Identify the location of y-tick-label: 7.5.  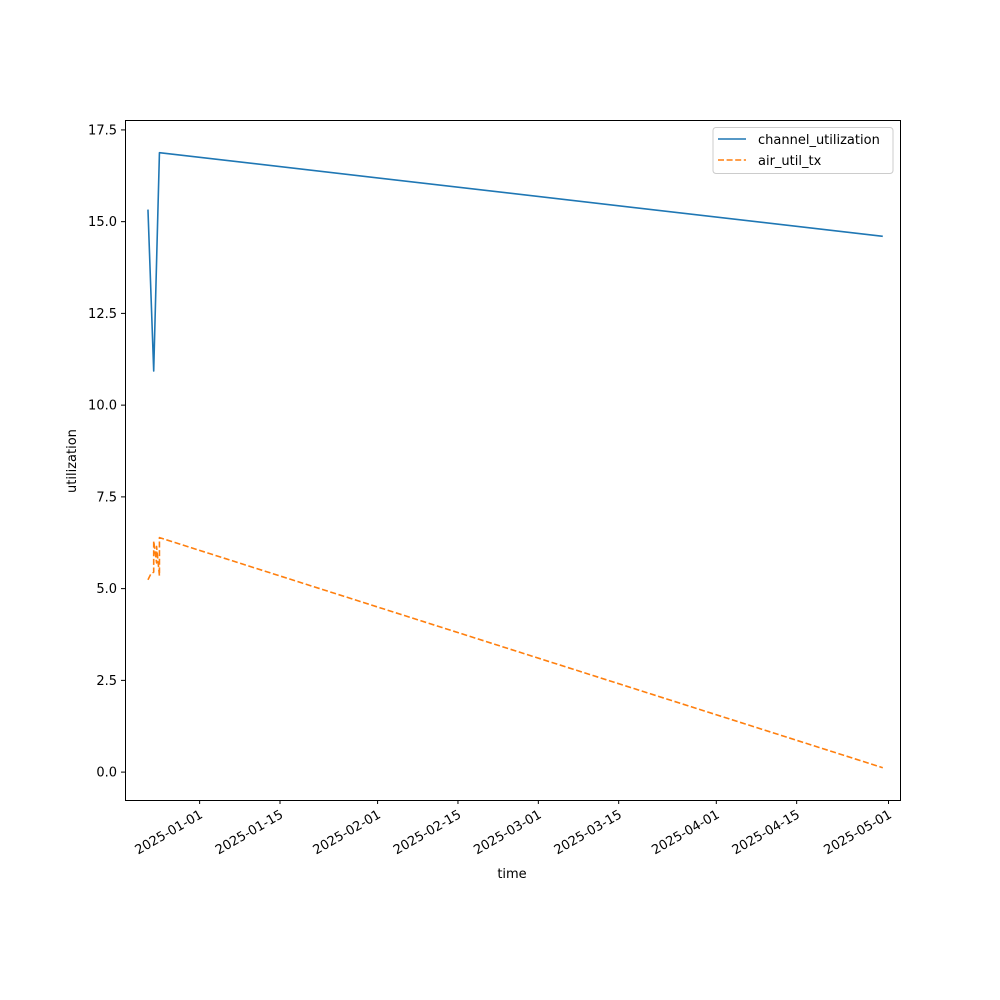
(106, 497).